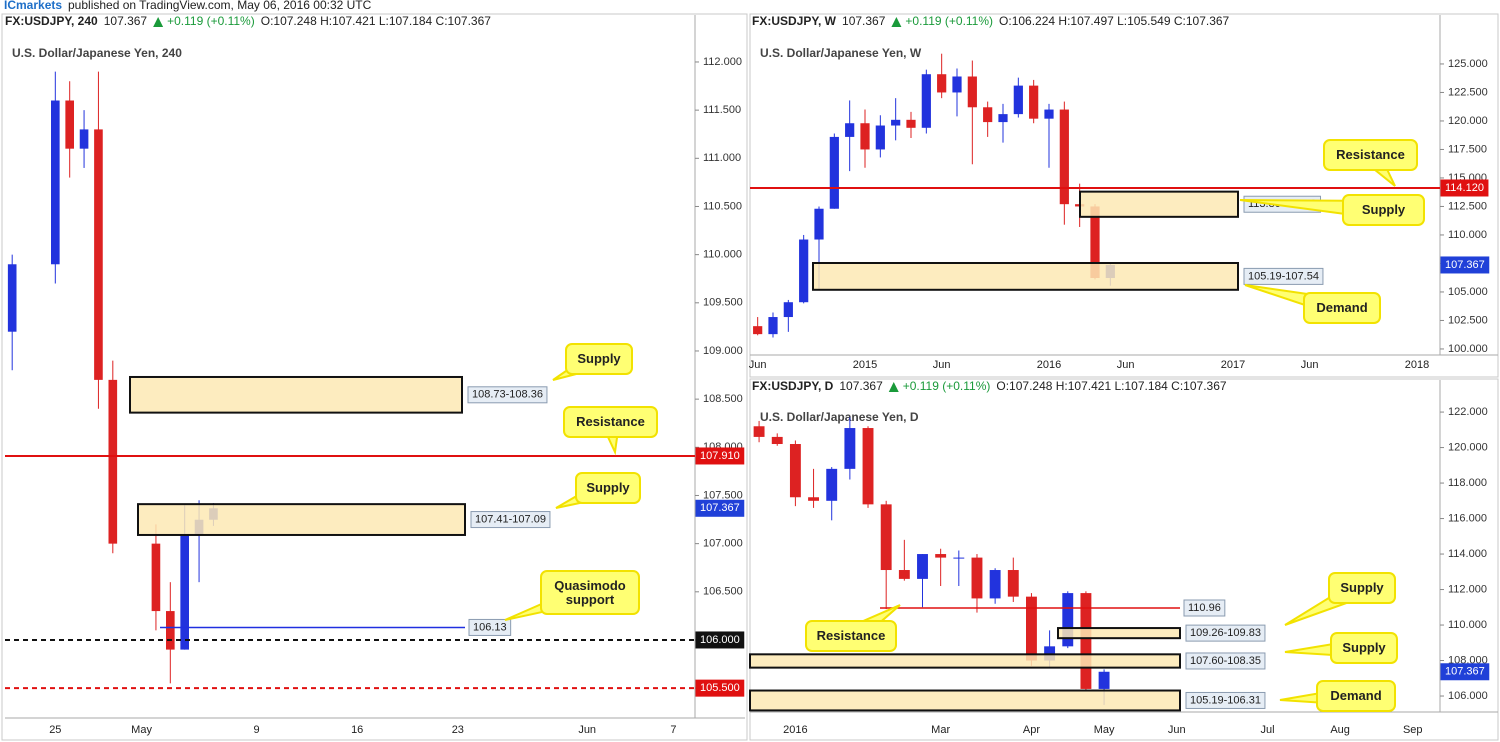  What do you see at coordinates (723, 351) in the screenshot?
I see `y-tick-label: 109.000` at bounding box center [723, 351].